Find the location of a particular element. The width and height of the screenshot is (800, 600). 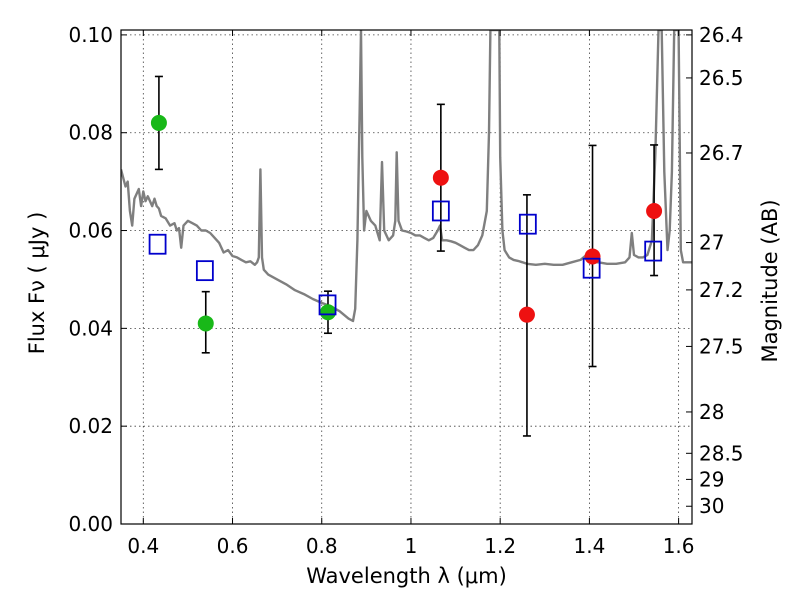

x-tick-label: 1.2 is located at coordinates (500, 546).